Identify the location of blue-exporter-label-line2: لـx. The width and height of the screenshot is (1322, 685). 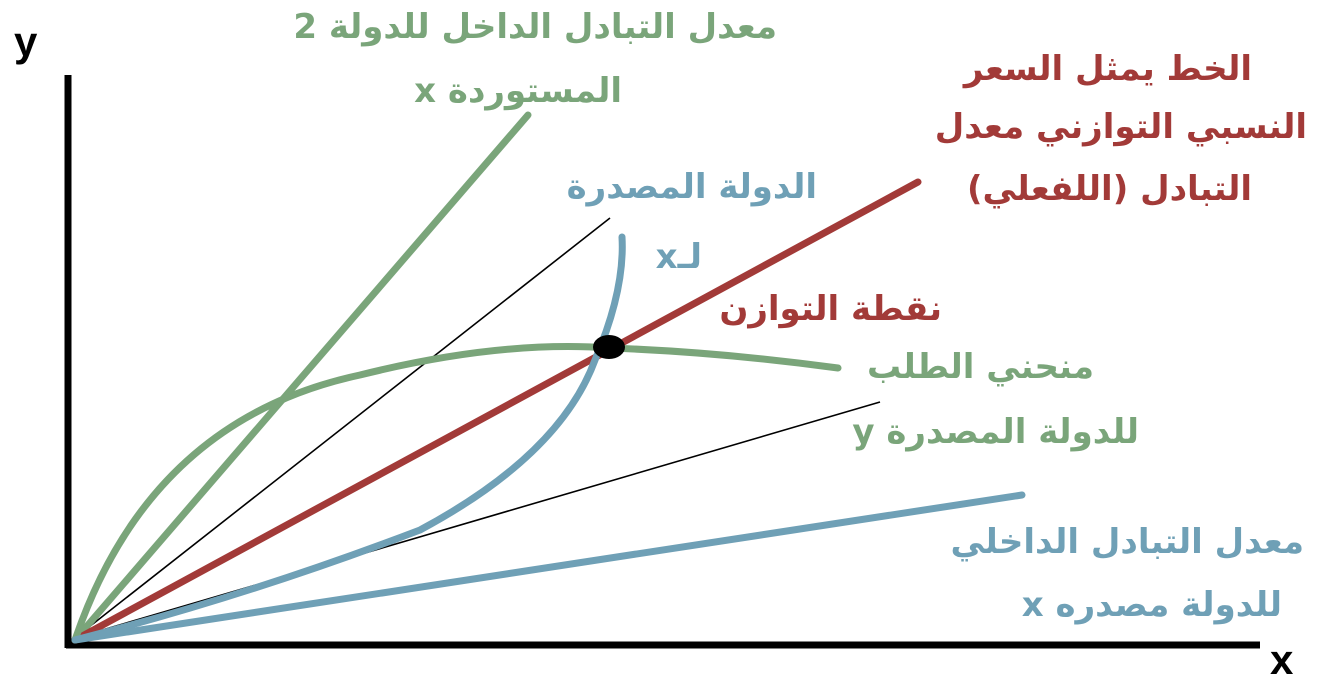
(678, 257).